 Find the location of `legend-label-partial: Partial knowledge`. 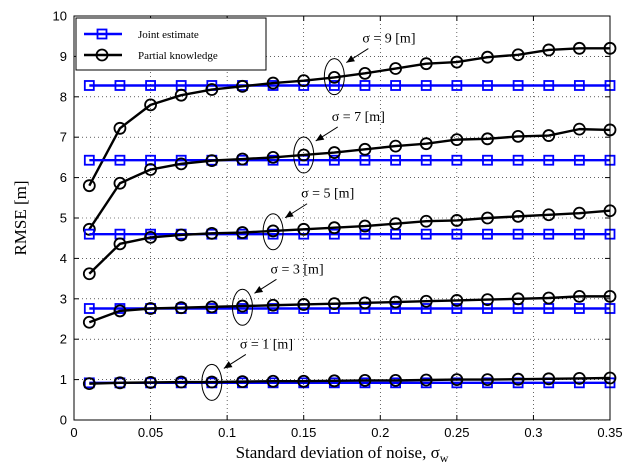

legend-label-partial: Partial knowledge is located at coordinates (178, 56).